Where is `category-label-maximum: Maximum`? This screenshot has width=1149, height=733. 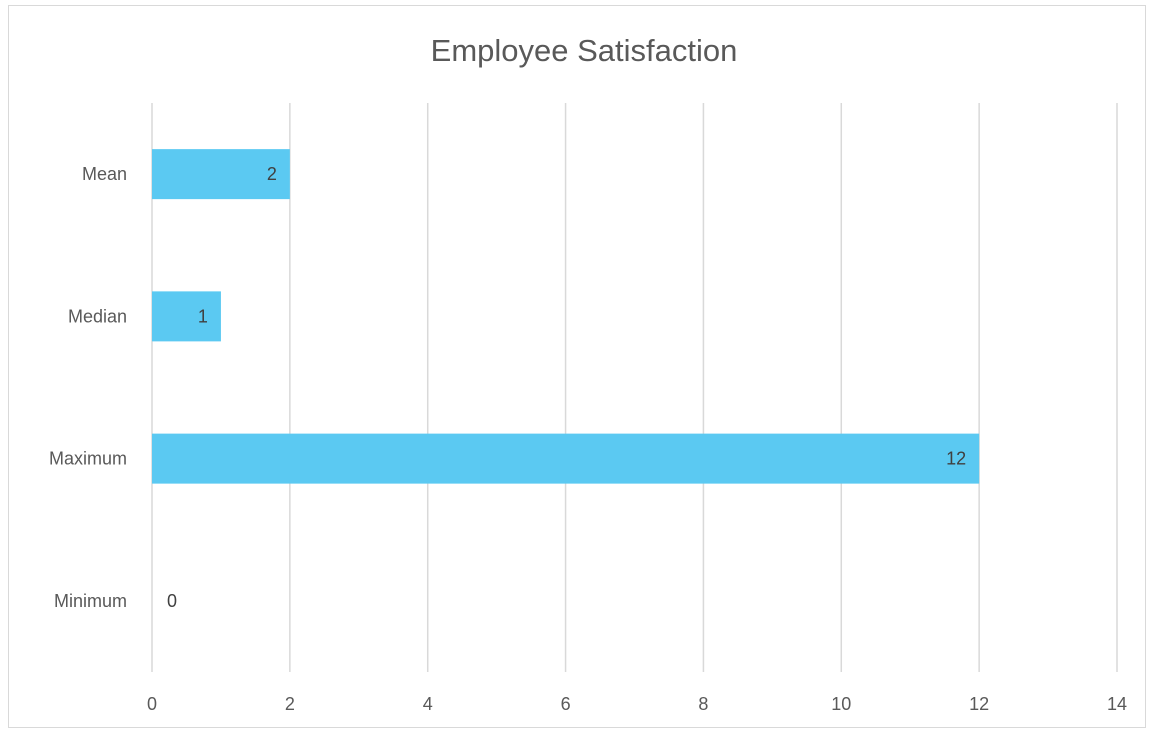
category-label-maximum: Maximum is located at coordinates (88, 459).